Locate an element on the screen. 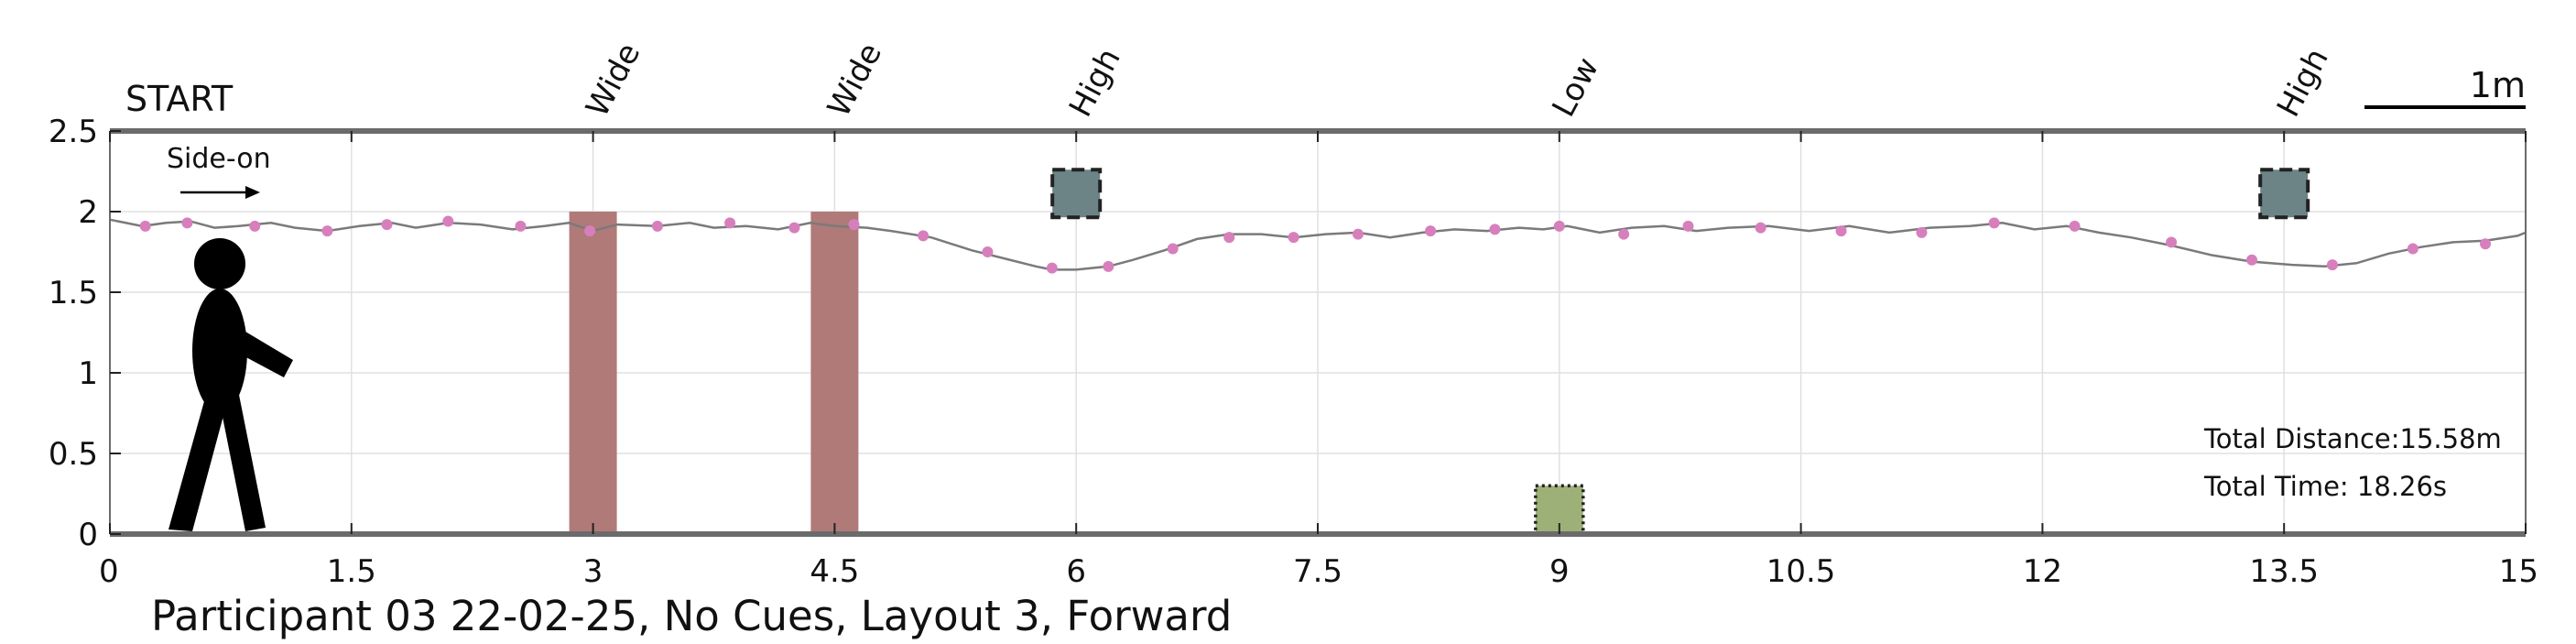 This screenshot has height=644, width=2576. direction-arrow-icon is located at coordinates (252, 193).